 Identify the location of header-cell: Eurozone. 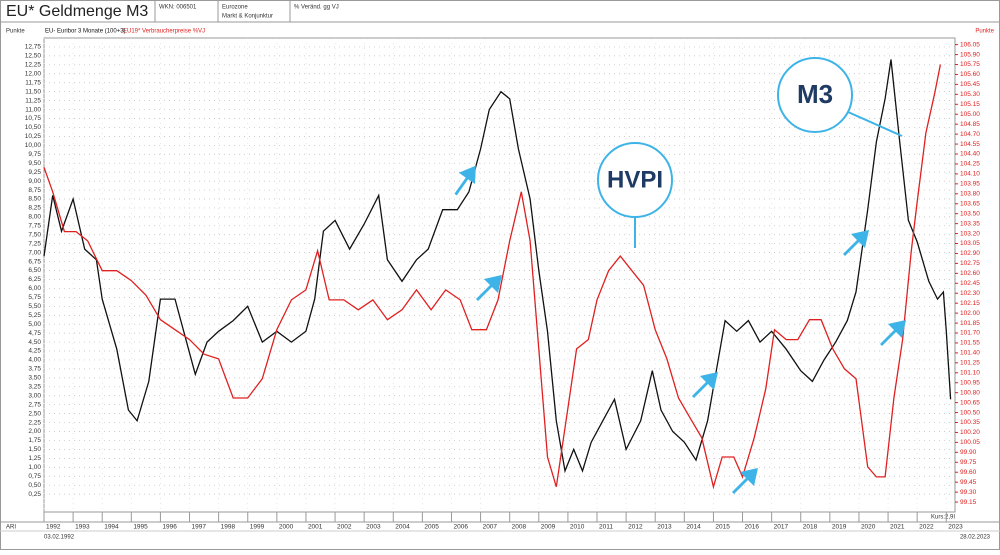
(235, 8).